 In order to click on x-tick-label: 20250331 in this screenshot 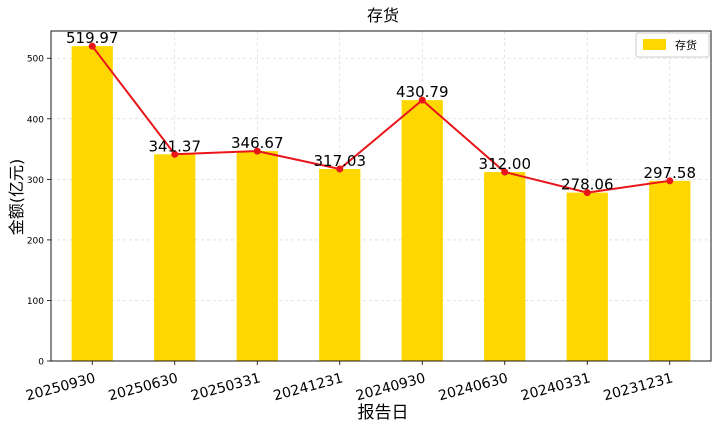, I will do `click(225, 387)`.